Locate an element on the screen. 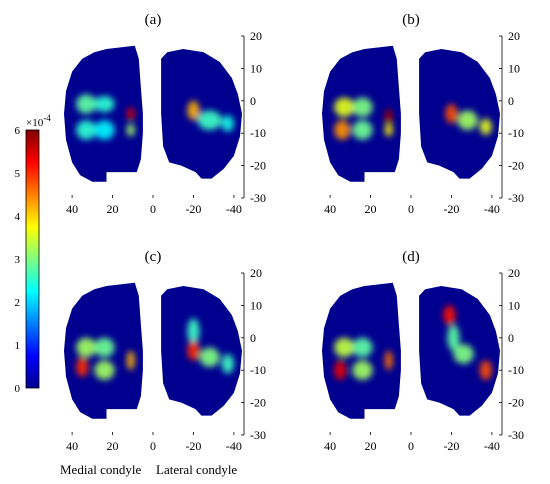  lateral-condyle-label: Lateral condyle is located at coordinates (196, 469).